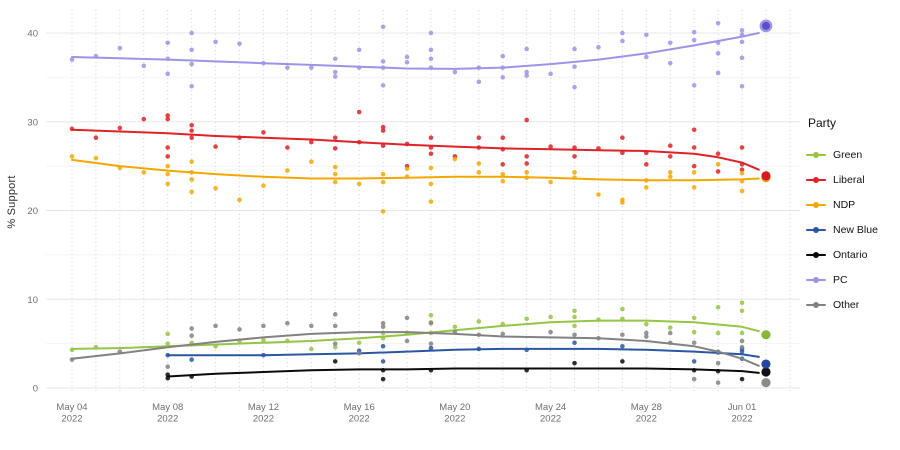  What do you see at coordinates (32, 122) in the screenshot?
I see `y-tick-label: 30` at bounding box center [32, 122].